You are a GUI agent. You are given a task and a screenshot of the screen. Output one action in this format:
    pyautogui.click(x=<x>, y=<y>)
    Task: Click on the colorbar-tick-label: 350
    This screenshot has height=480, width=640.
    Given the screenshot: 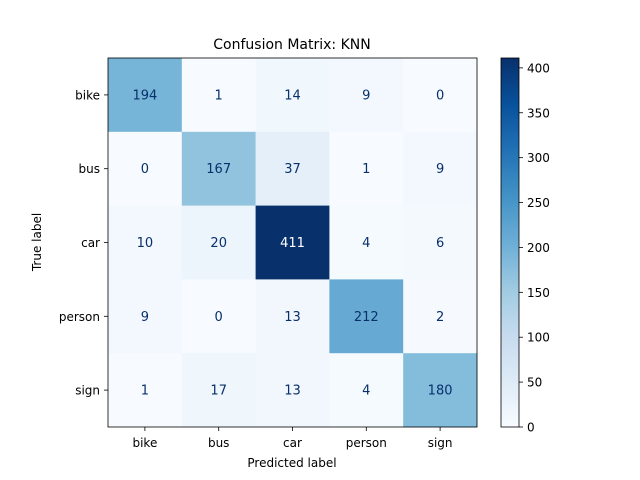 What is the action you would take?
    pyautogui.click(x=538, y=113)
    